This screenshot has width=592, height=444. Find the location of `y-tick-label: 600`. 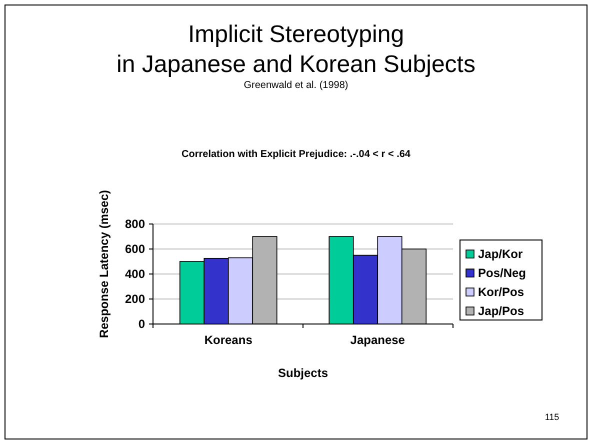

y-tick-label: 600 is located at coordinates (135, 249).